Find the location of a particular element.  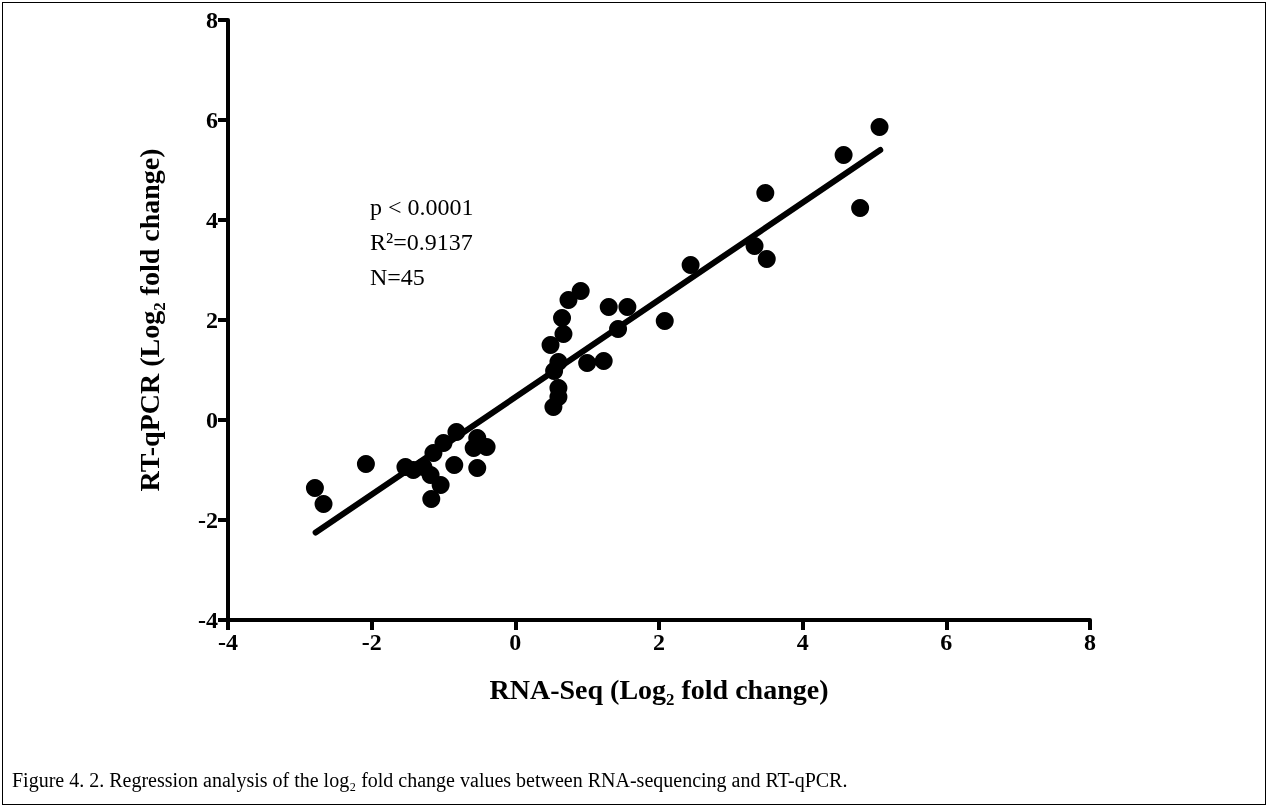

x-tick-label: 4 is located at coordinates (802, 642).